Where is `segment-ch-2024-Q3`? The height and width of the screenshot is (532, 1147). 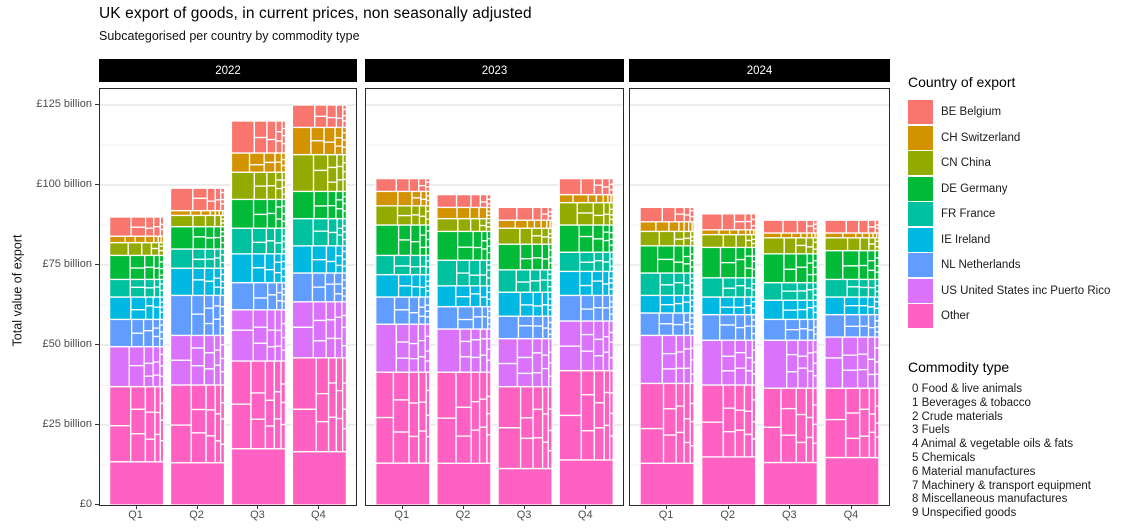 segment-ch-2024-Q3 is located at coordinates (790, 235).